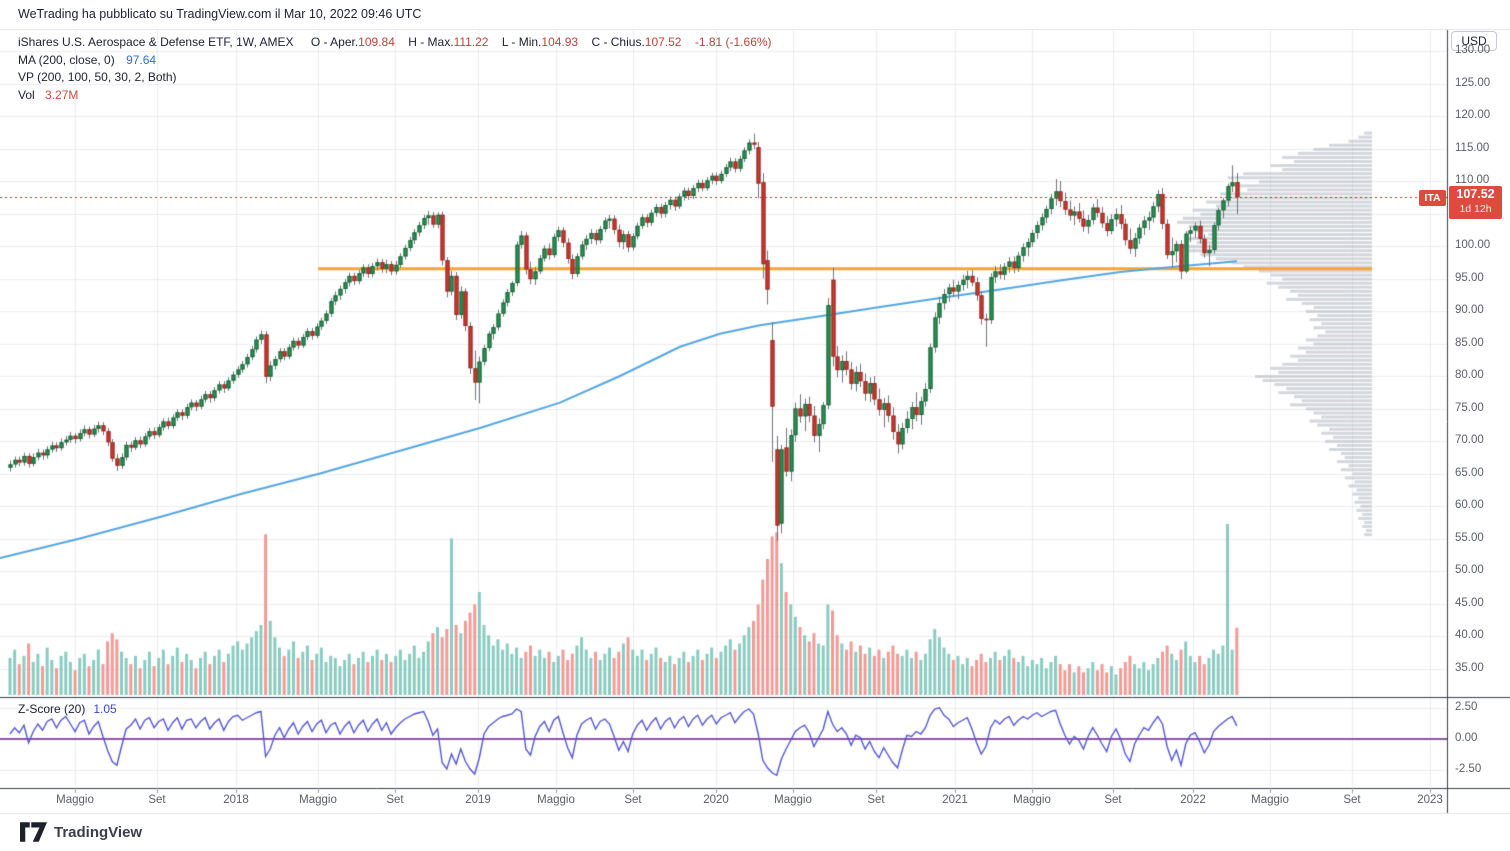 The height and width of the screenshot is (851, 1510). I want to click on close-value: 107.52, so click(663, 42).